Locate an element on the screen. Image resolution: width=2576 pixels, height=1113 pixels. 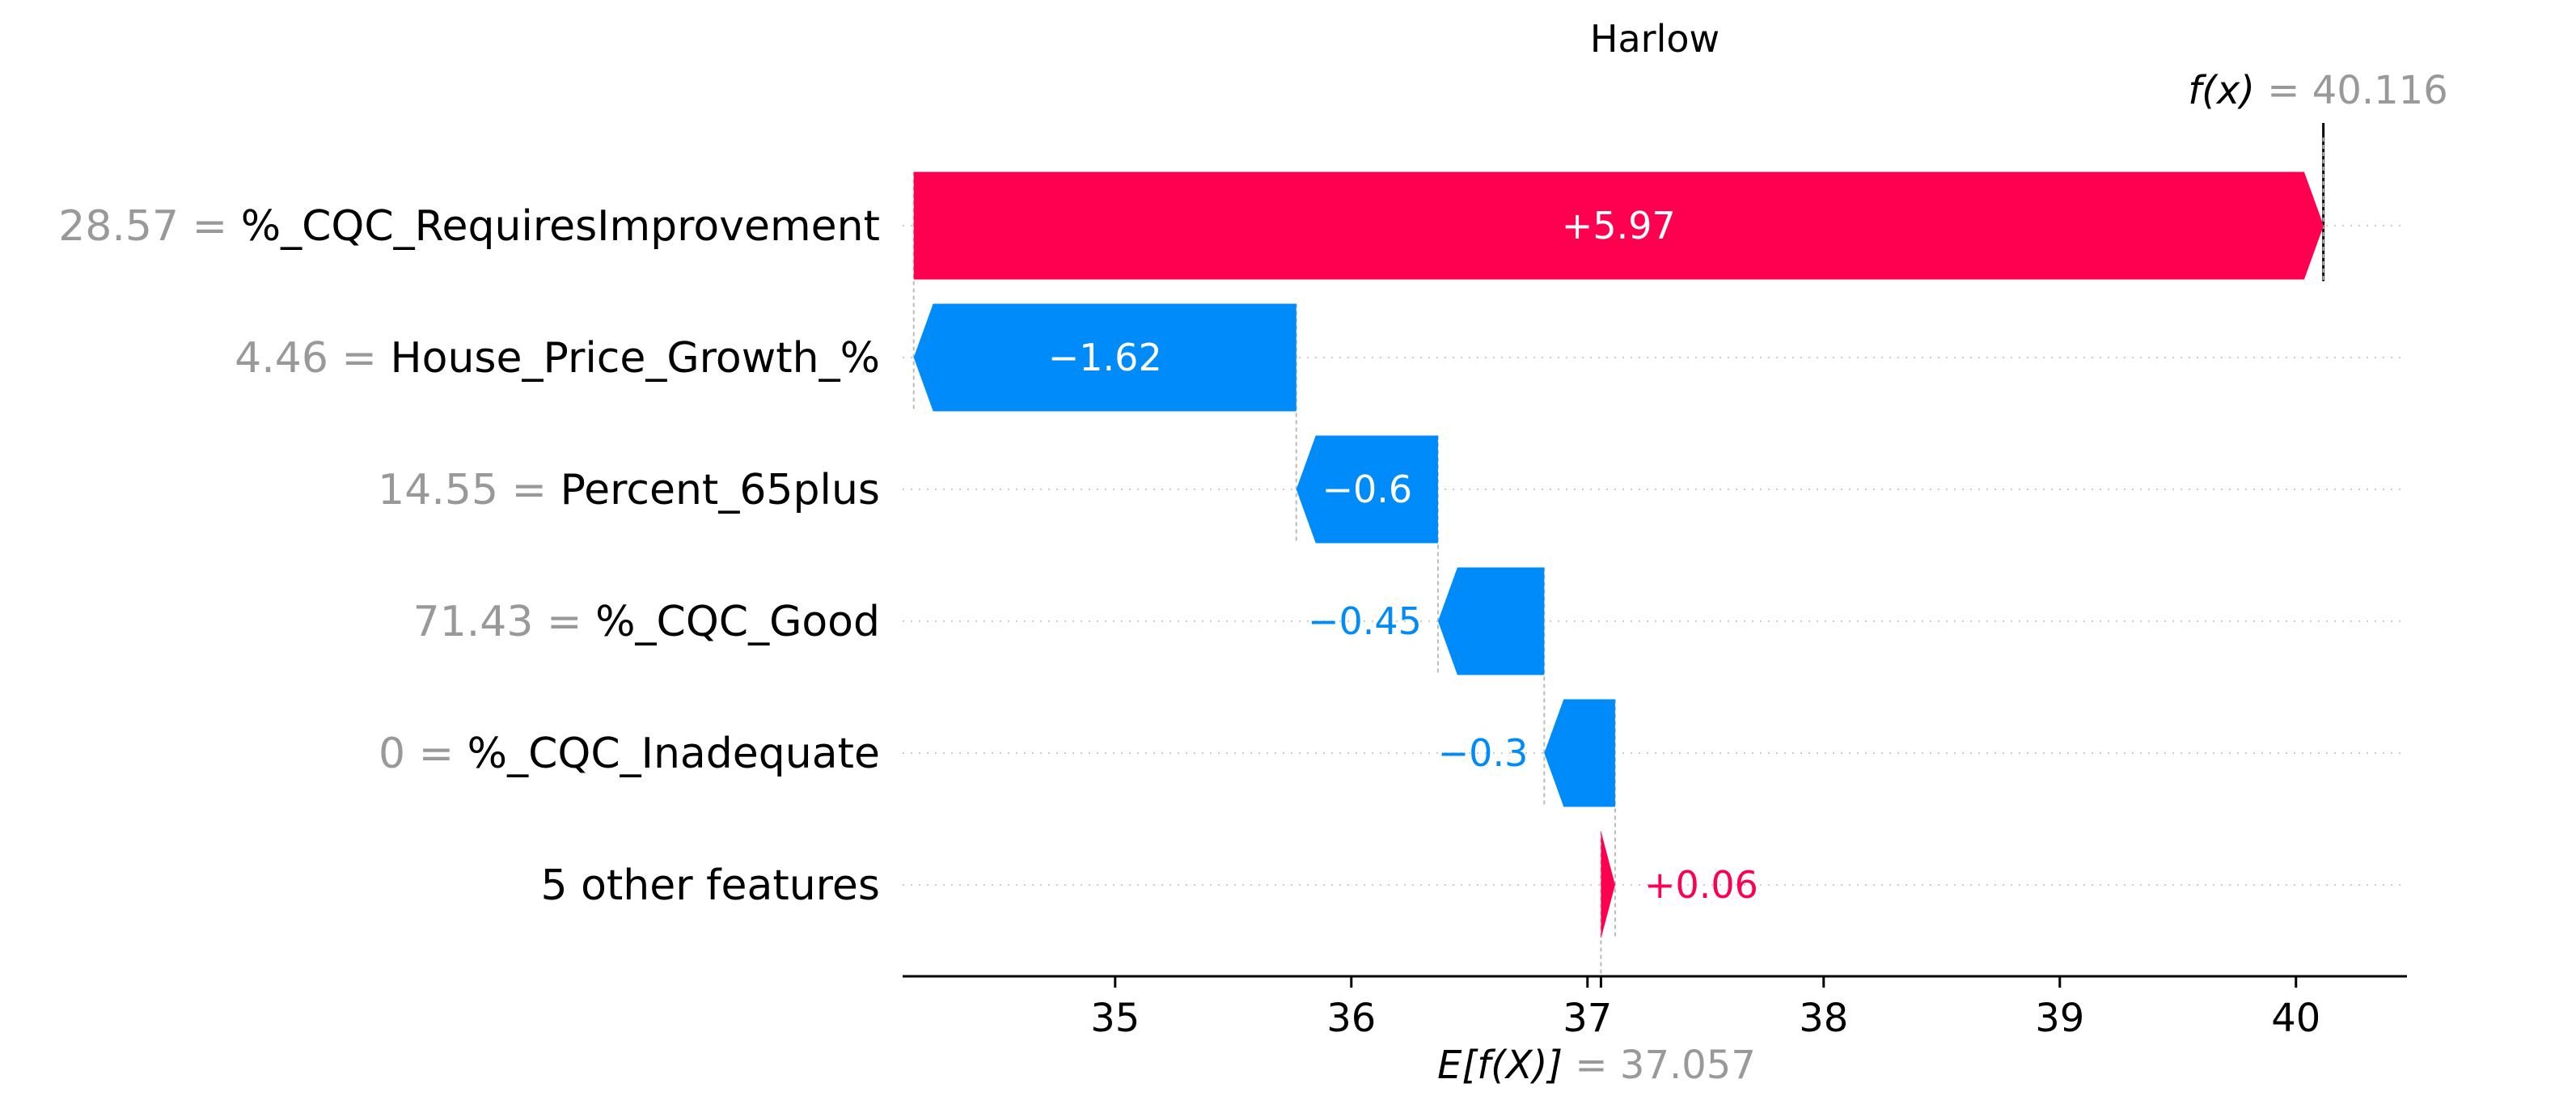
feature-value: 71.43 = is located at coordinates (504, 622).